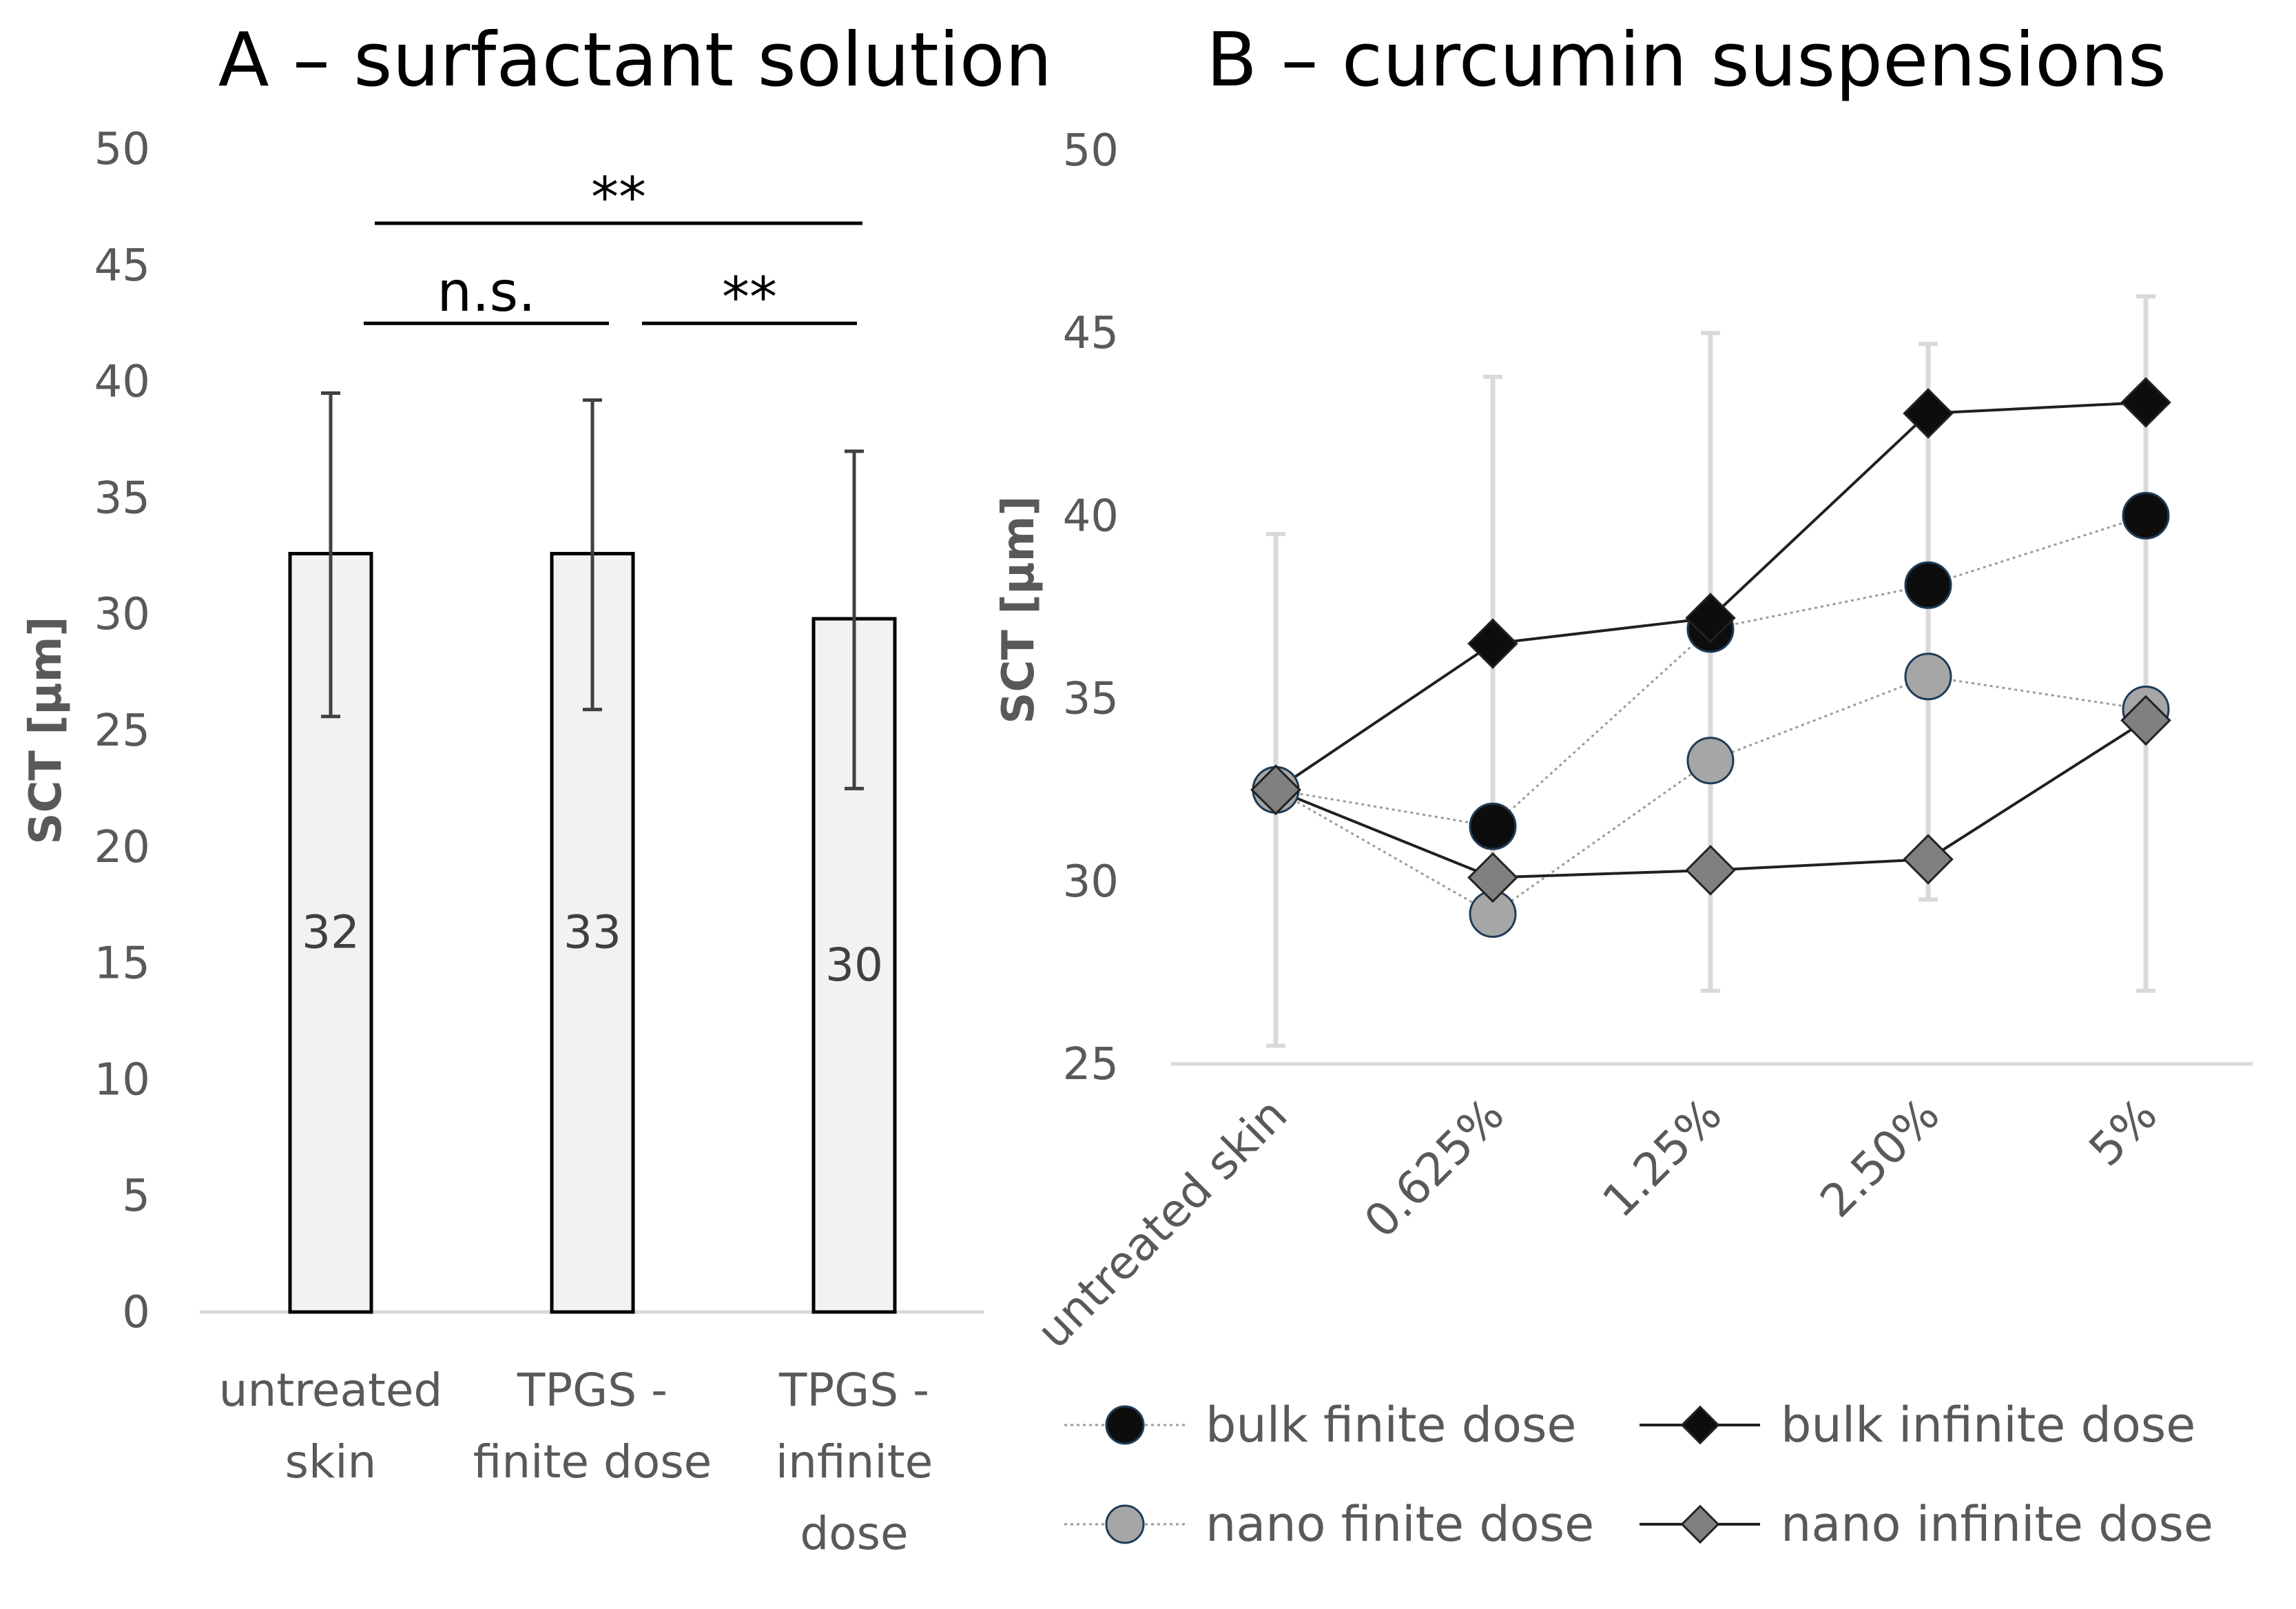  Describe the element at coordinates (1391, 1425) in the screenshot. I see `legend-label: bulk finite dose` at that location.